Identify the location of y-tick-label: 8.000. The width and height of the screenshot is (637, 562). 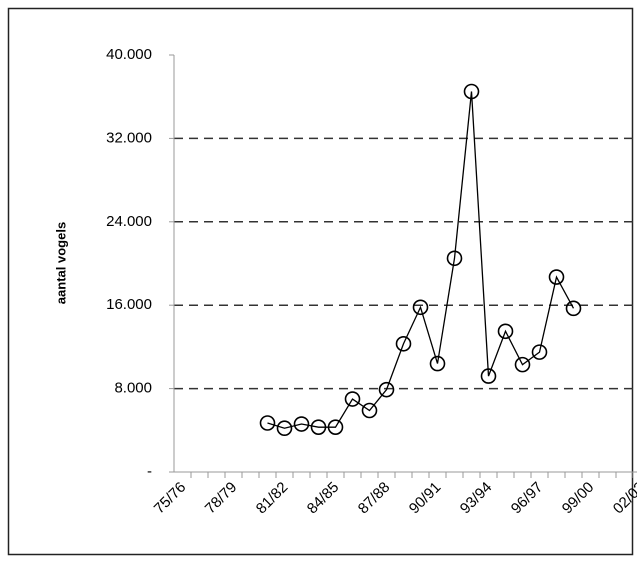
(133, 388).